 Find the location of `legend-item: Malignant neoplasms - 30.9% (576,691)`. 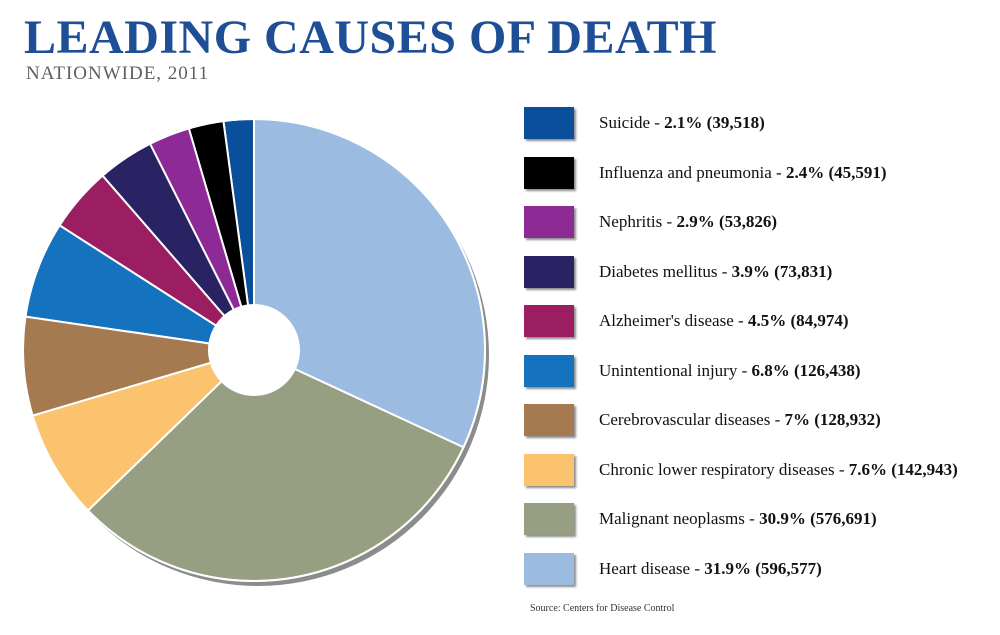

legend-item: Malignant neoplasms - 30.9% (576,691) is located at coordinates (700, 519).